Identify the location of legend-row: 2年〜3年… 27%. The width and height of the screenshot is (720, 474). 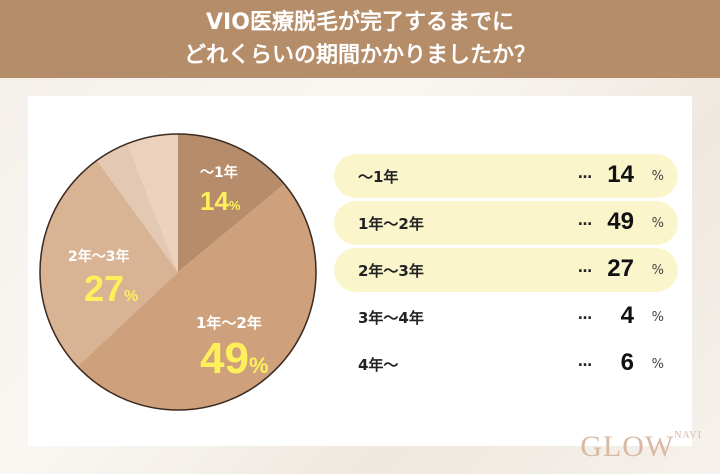
(506, 270).